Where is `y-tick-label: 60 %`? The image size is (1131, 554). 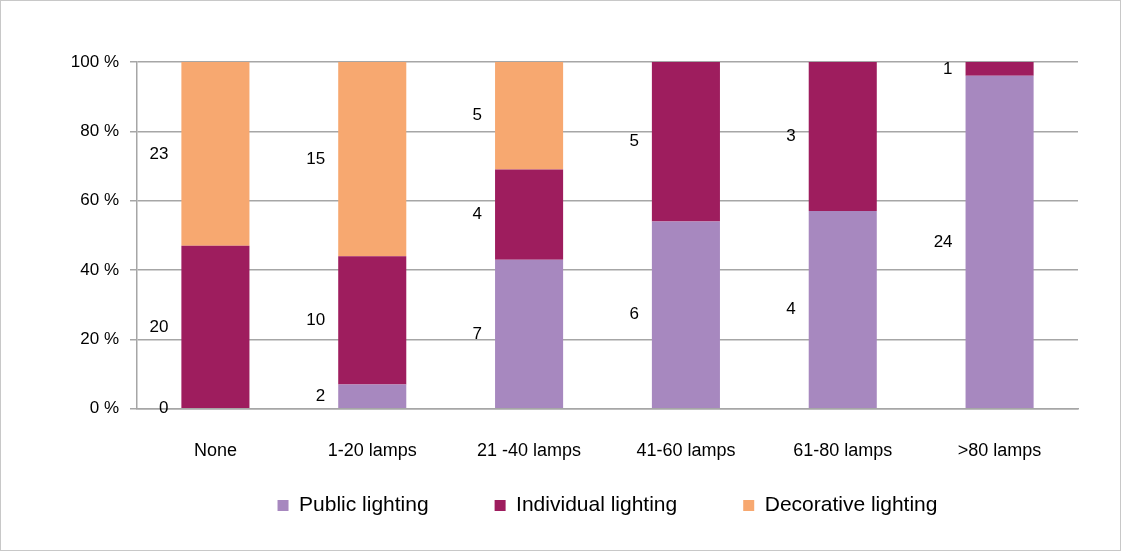
y-tick-label: 60 % is located at coordinates (99, 200).